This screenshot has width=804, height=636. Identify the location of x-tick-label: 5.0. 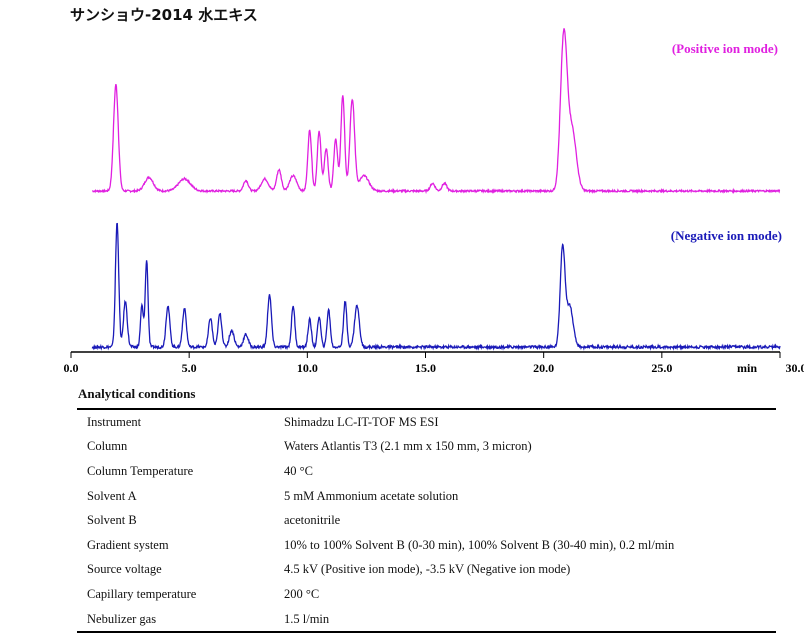
(189, 368).